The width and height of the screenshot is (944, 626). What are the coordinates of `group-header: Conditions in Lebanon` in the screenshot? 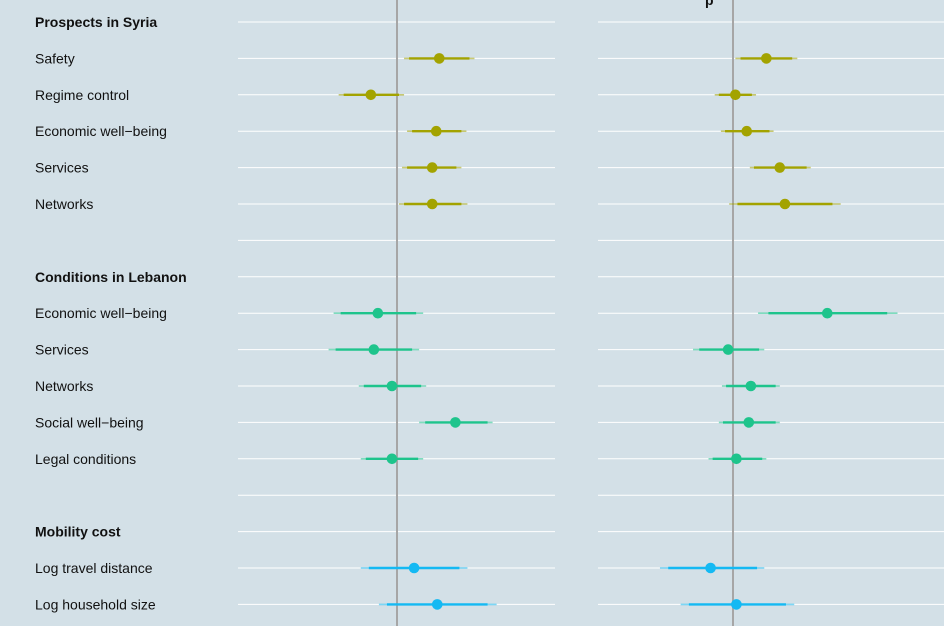 It's located at (111, 277).